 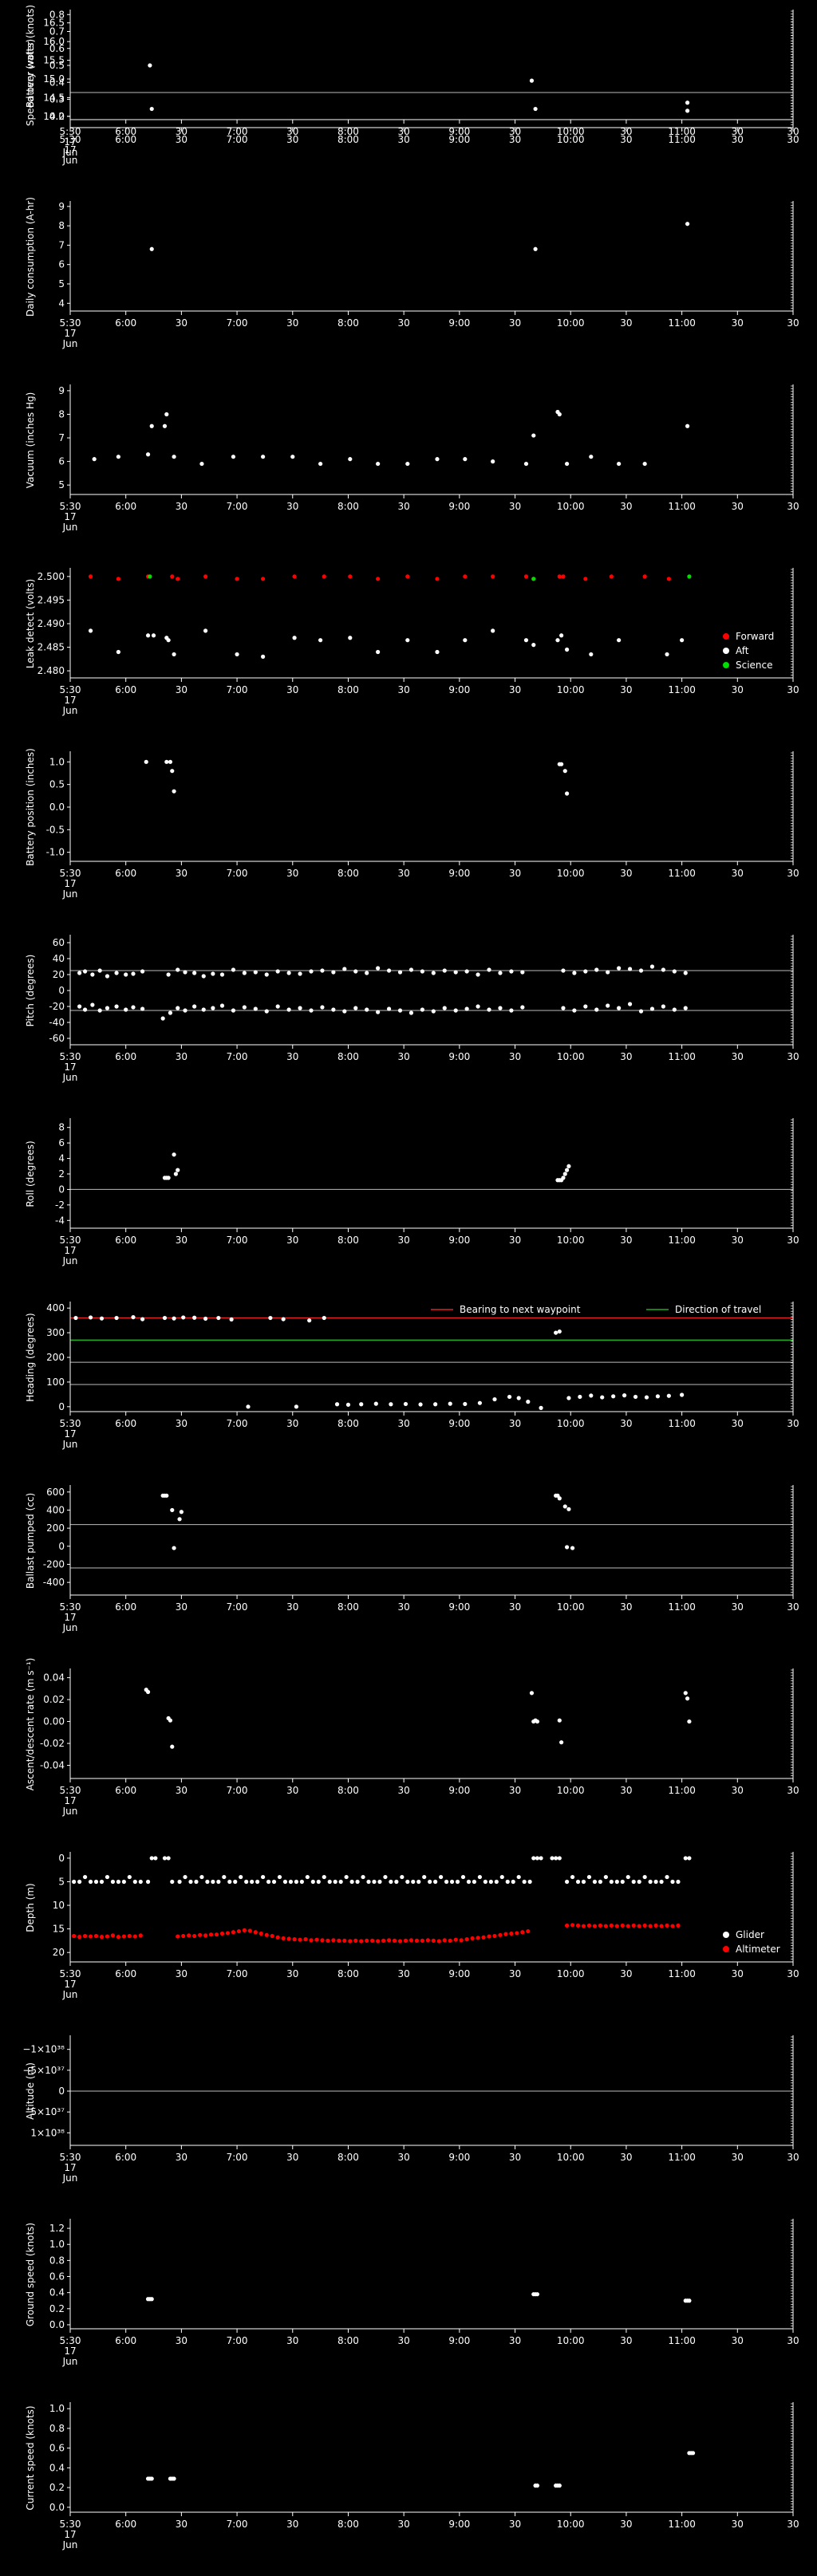 I want to click on y-tick-label: 0.0, so click(x=57, y=2507).